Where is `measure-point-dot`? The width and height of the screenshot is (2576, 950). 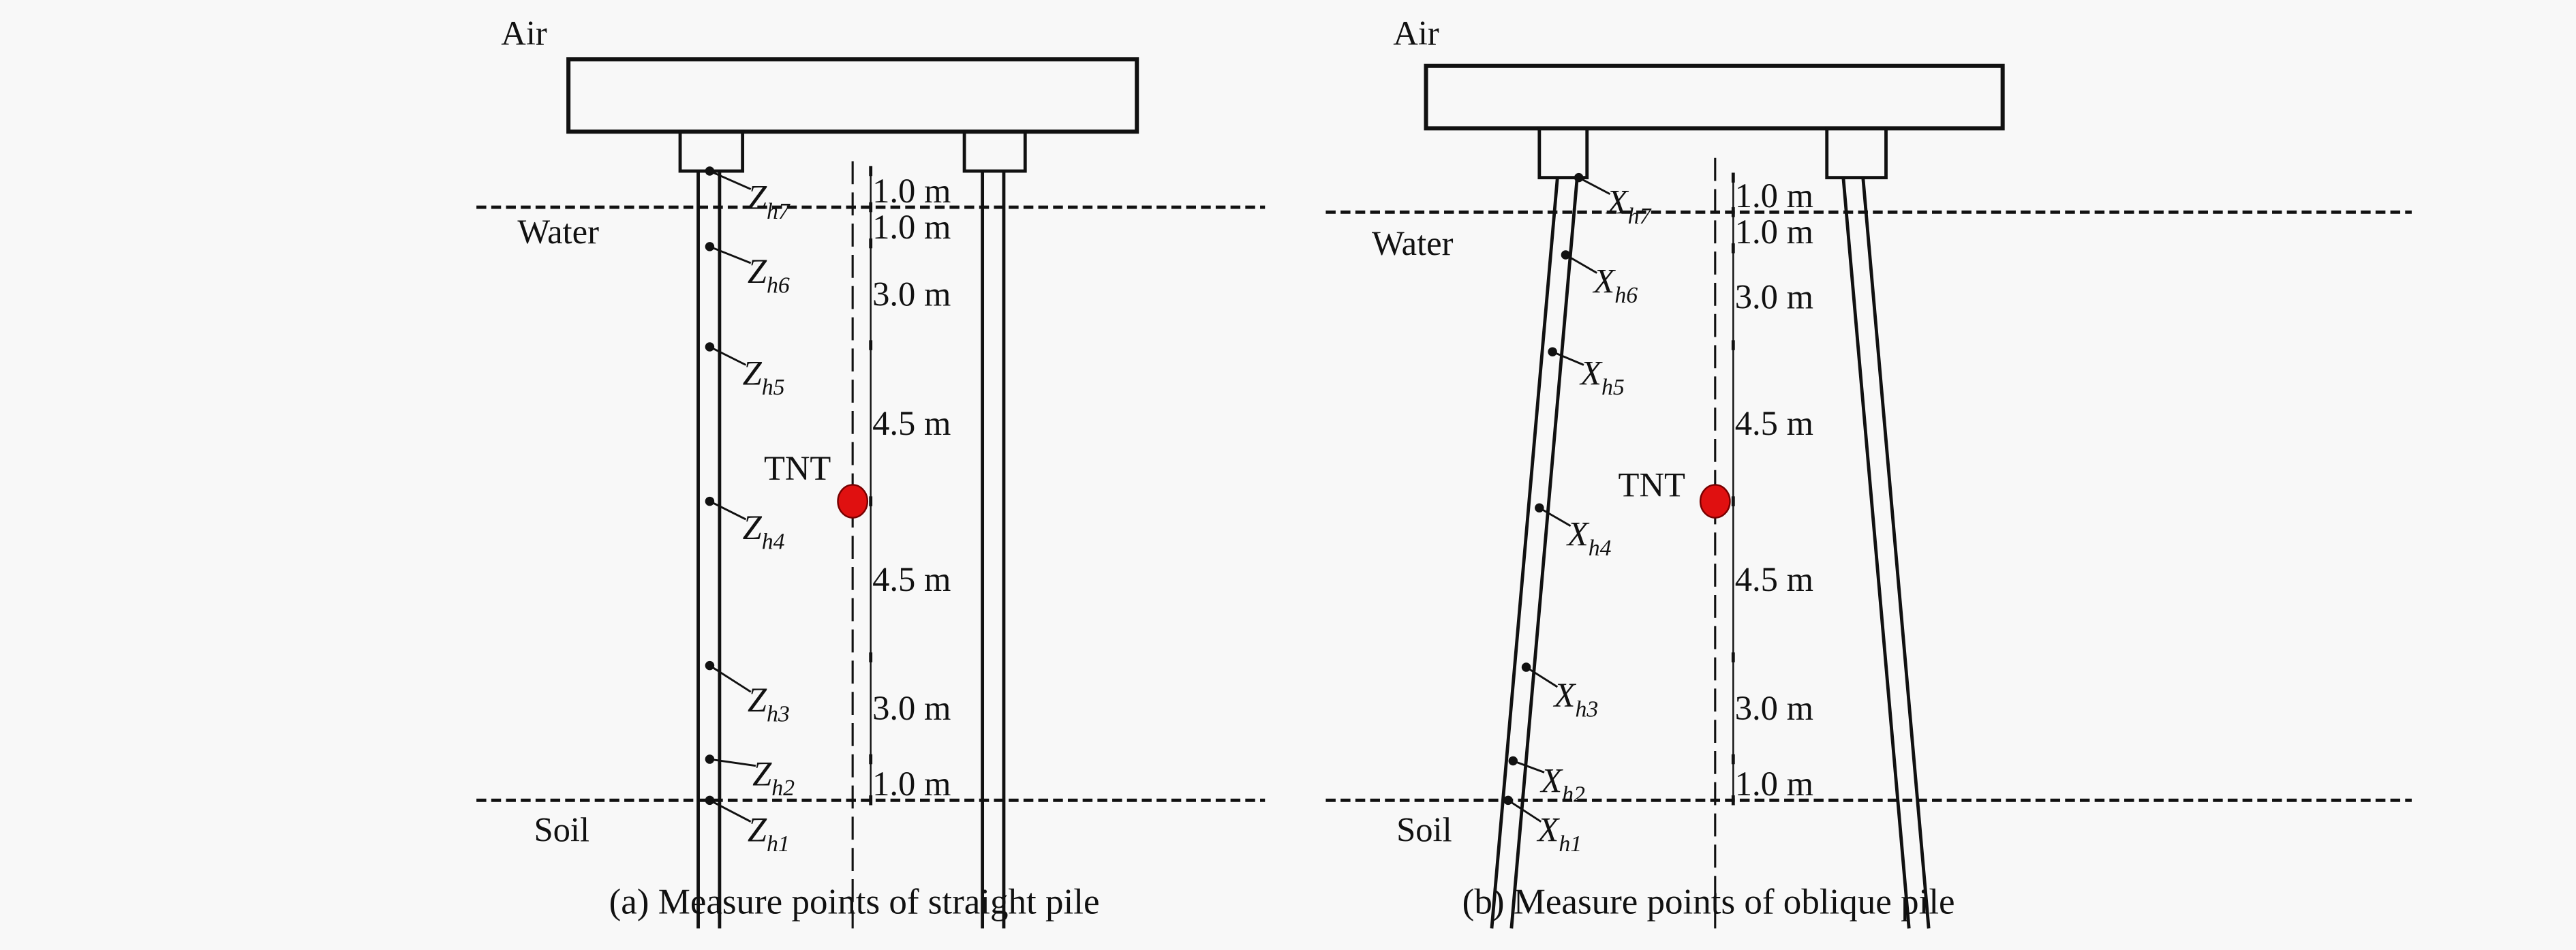 measure-point-dot is located at coordinates (1579, 177).